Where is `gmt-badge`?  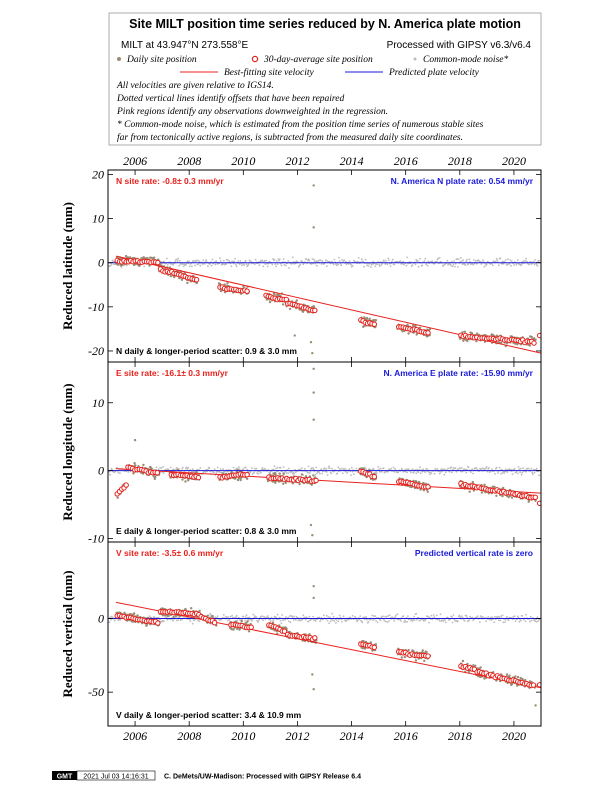 gmt-badge is located at coordinates (64, 775).